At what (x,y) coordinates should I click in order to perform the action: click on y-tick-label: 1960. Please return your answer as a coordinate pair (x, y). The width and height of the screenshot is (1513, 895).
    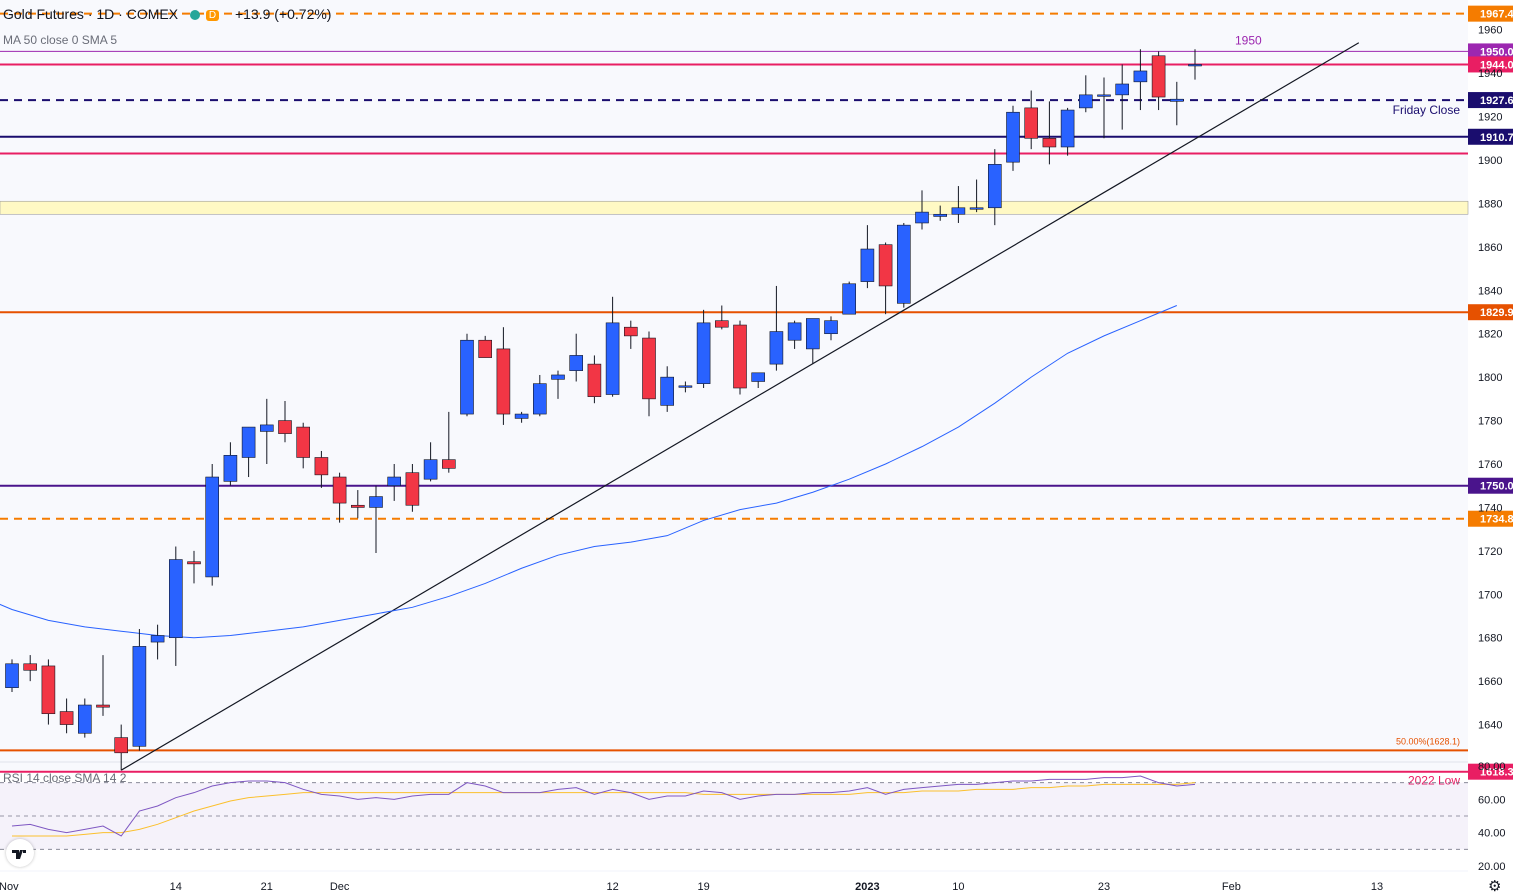
    Looking at the image, I should click on (1490, 31).